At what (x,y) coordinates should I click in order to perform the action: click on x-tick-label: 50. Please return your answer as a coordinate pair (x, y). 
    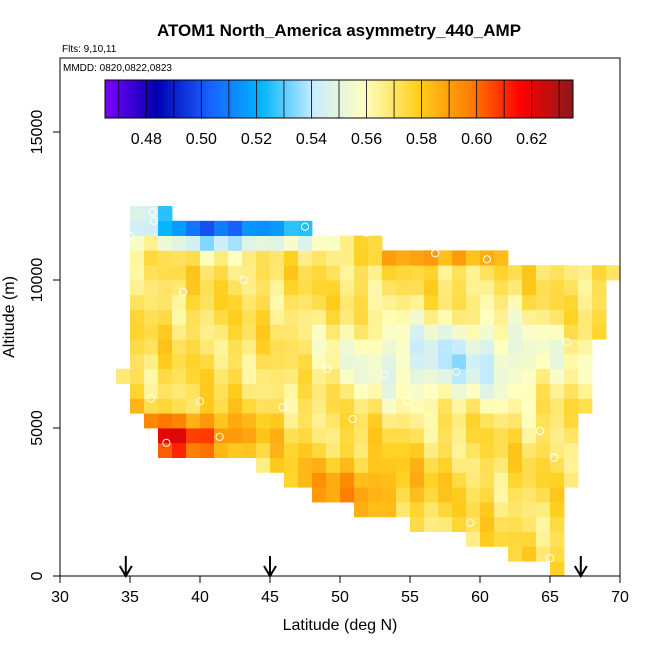
    Looking at the image, I should click on (340, 597).